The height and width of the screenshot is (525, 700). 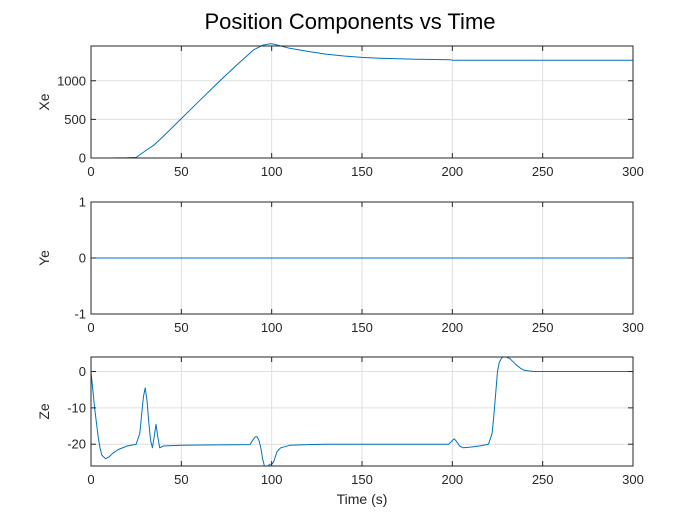 I want to click on subplot-1-y-tick-label: 500, so click(x=75, y=119).